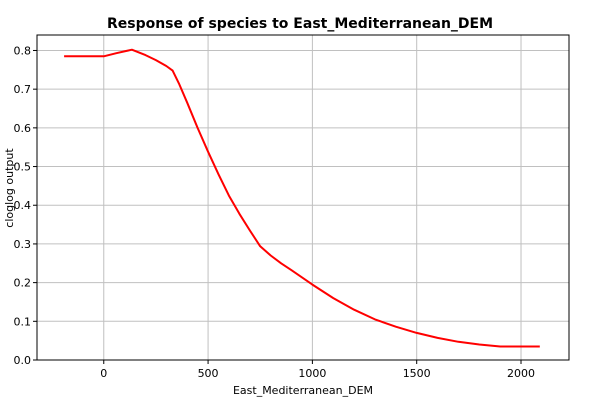 The height and width of the screenshot is (400, 600). Describe the element at coordinates (303, 390) in the screenshot. I see `x-axis-label: East_Mediterranean_DEM` at that location.